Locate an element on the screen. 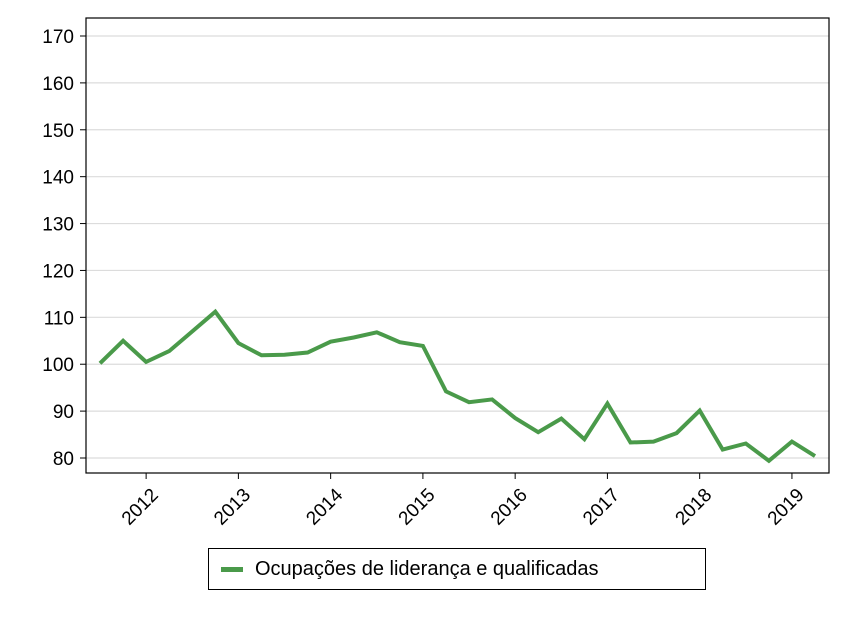 The height and width of the screenshot is (620, 852). y-tick-label: 130 is located at coordinates (58, 225).